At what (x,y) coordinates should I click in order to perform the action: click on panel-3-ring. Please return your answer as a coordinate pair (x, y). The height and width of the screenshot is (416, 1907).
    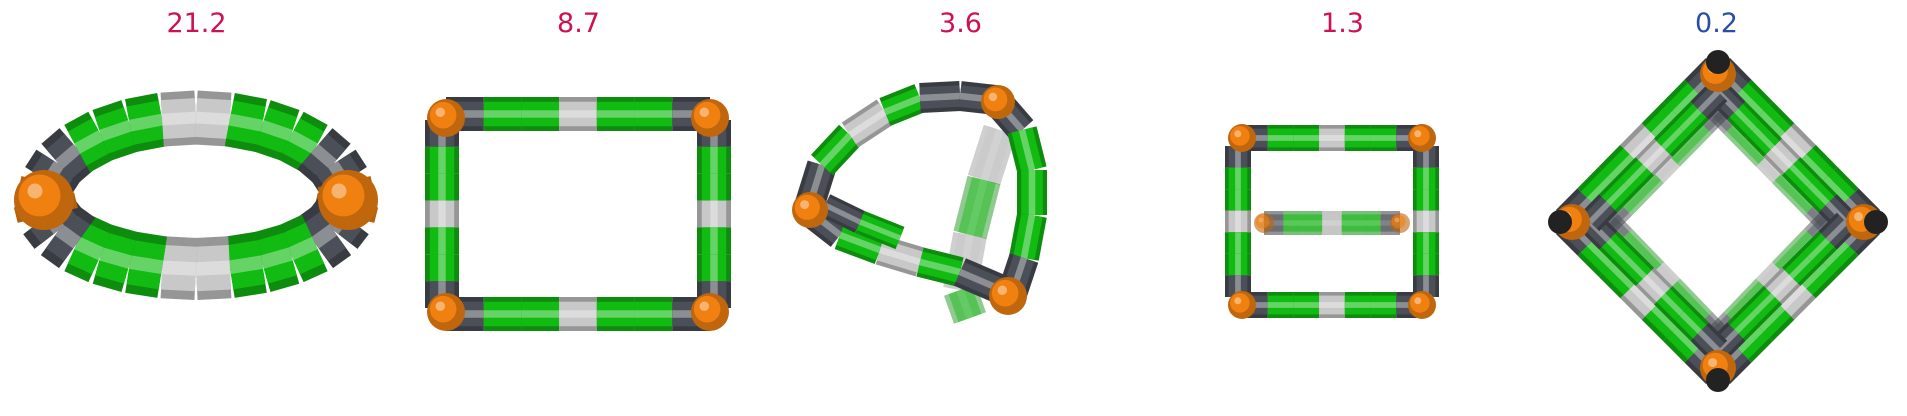
    Looking at the image, I should click on (919, 202).